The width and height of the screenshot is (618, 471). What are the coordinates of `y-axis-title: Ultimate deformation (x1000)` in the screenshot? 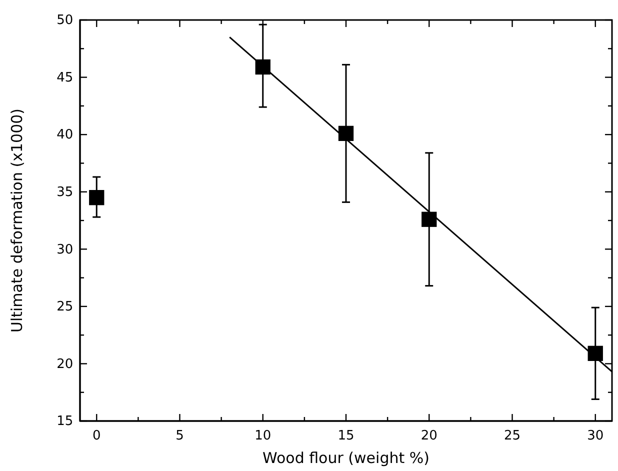 It's located at (17, 220).